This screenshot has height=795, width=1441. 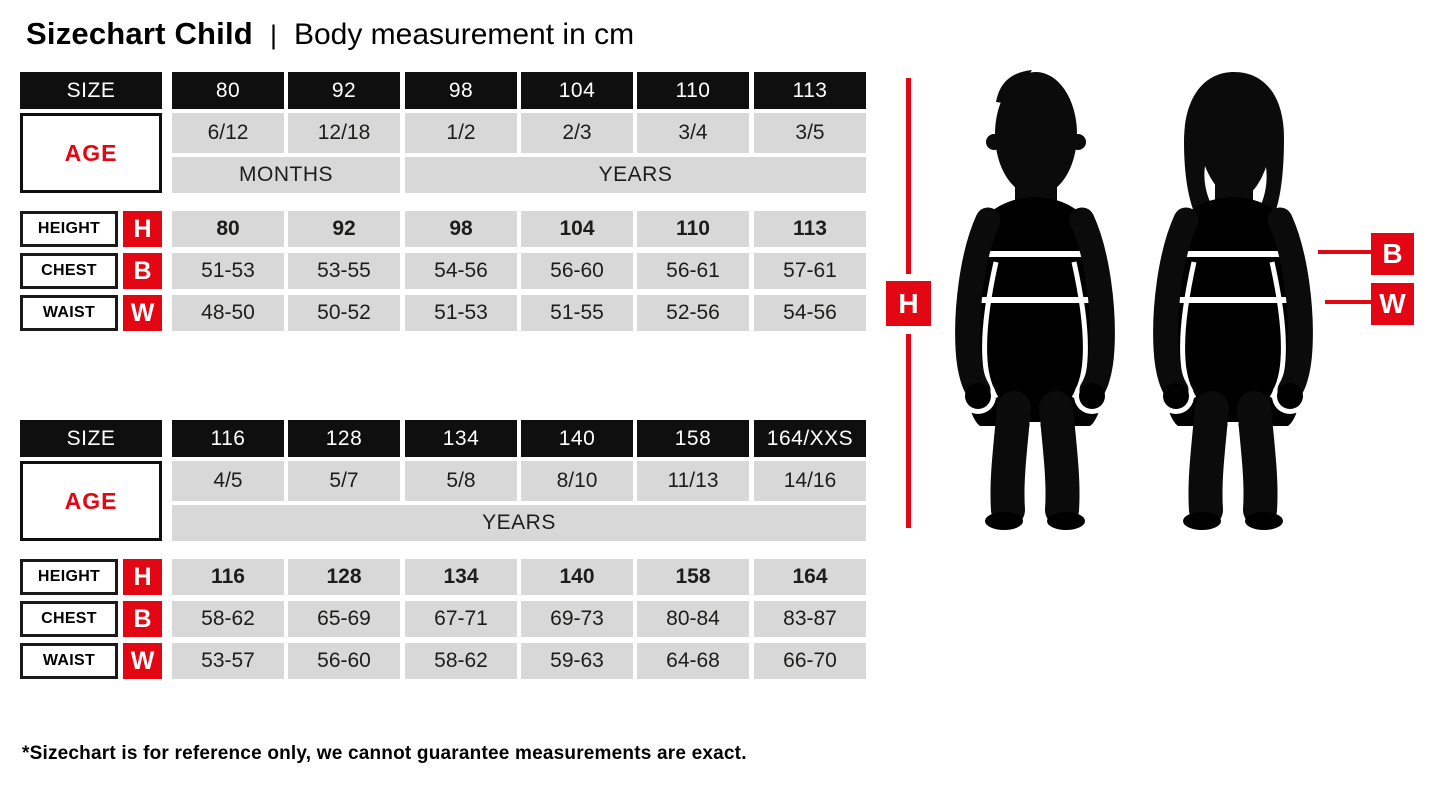 I want to click on page-subtitle: Body measurement in cm, so click(x=464, y=34).